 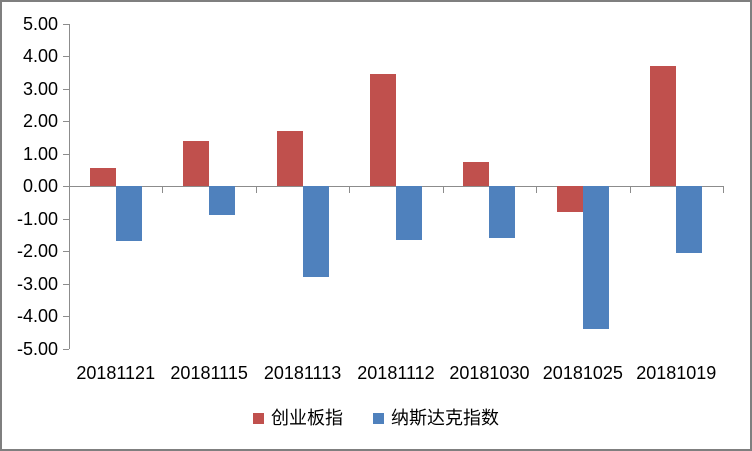 What do you see at coordinates (37, 251) in the screenshot?
I see `y-axis-tick-label: -2.00` at bounding box center [37, 251].